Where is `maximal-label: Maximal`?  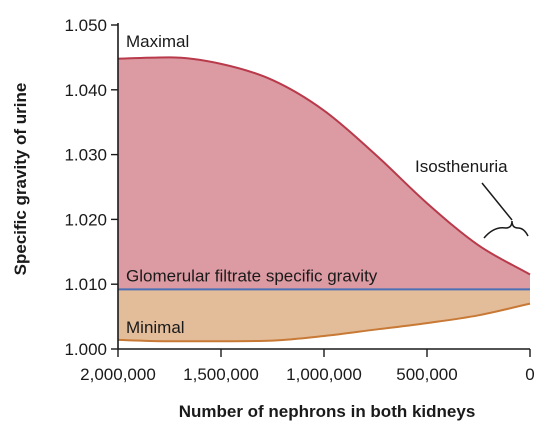
maximal-label: Maximal is located at coordinates (157, 41).